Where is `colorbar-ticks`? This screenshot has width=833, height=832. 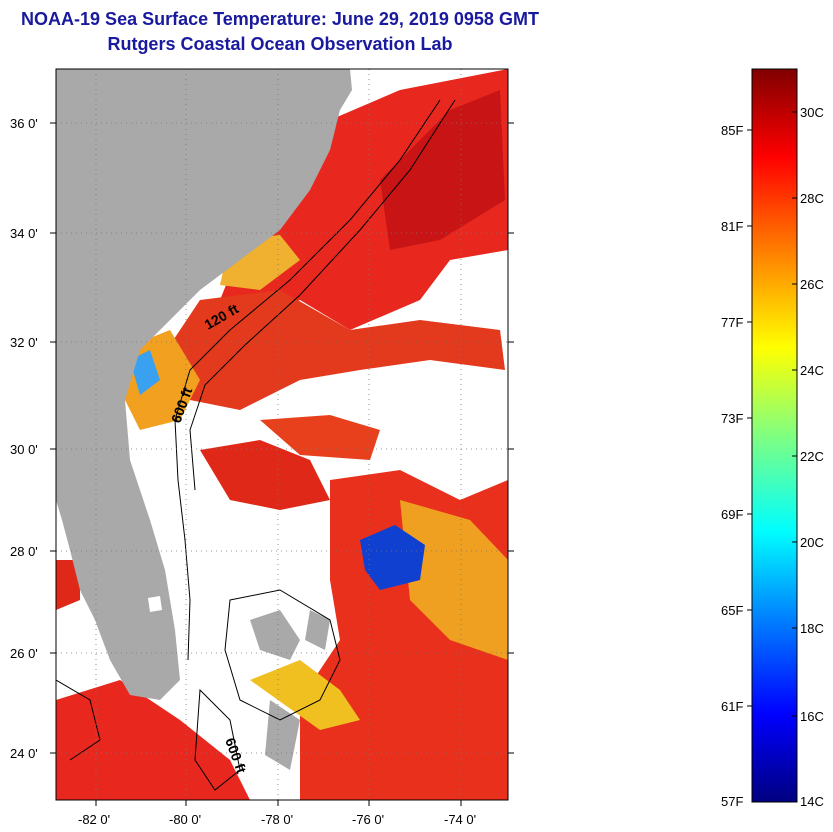 colorbar-ticks is located at coordinates (772, 414).